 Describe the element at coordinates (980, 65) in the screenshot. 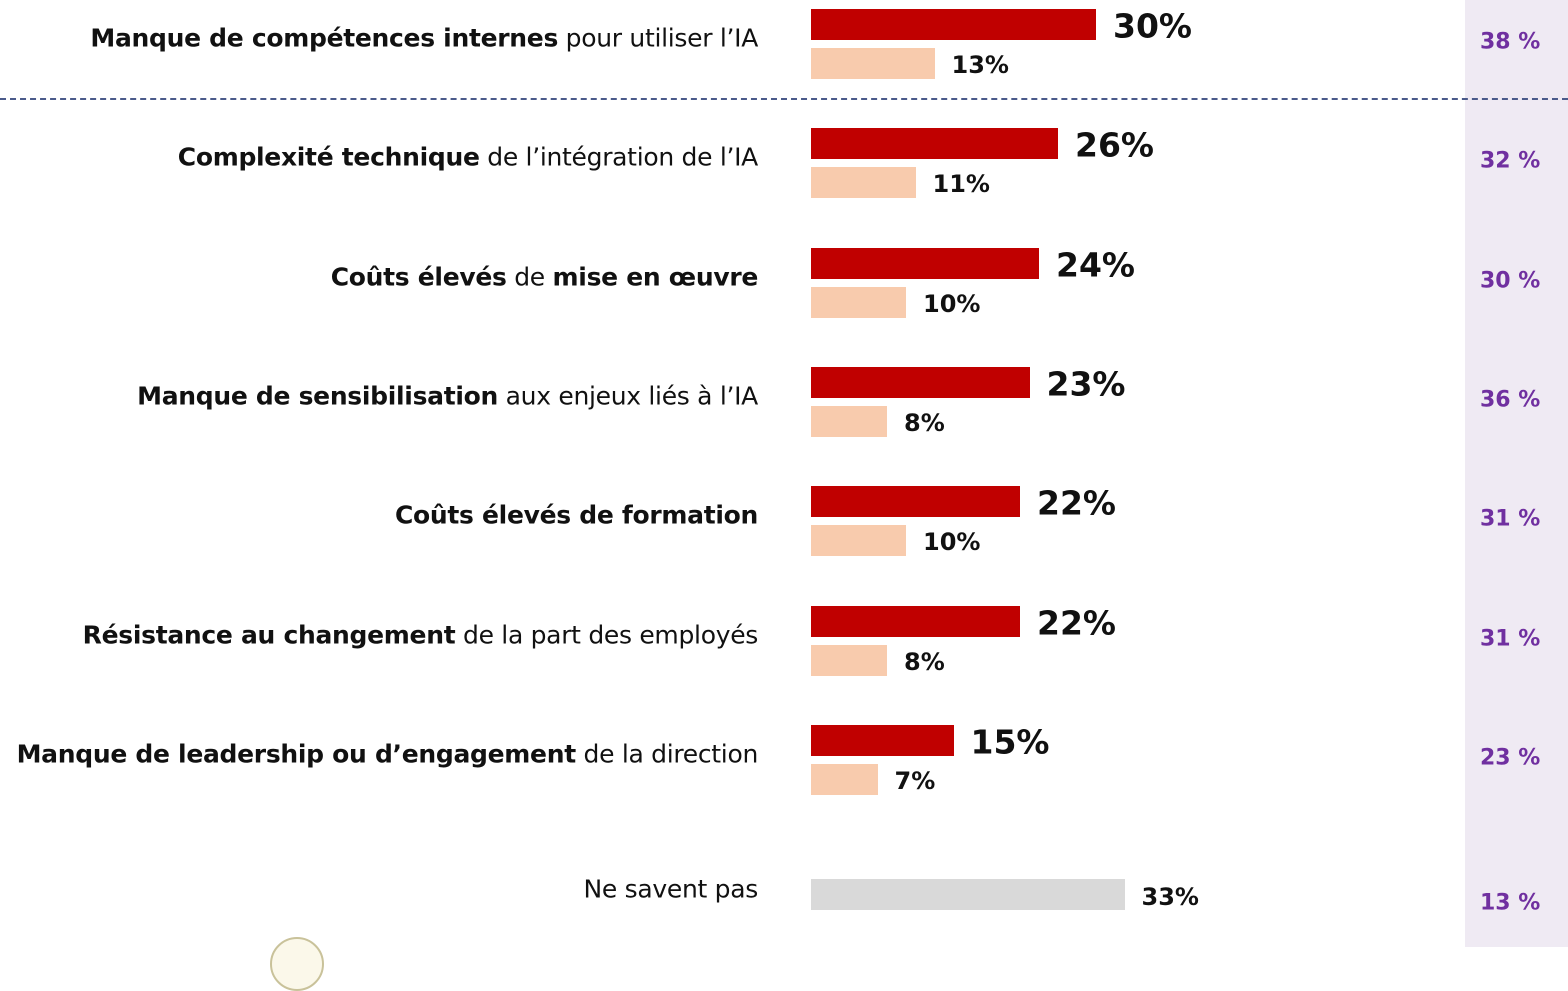

I see `value-label-secondary: 13%` at that location.